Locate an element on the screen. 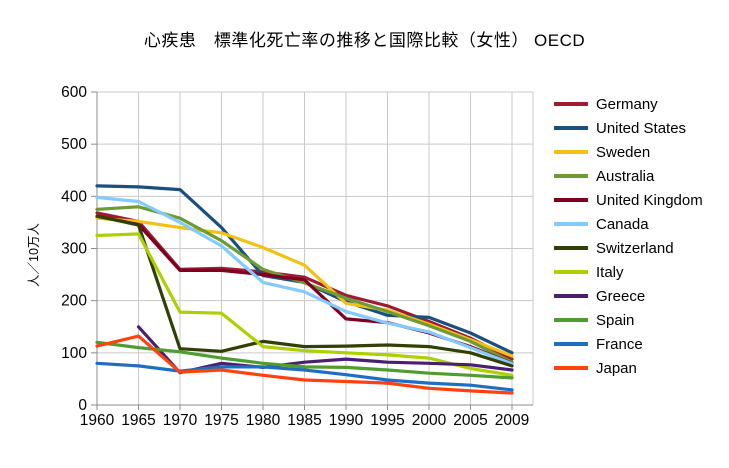  y-tick-label: 200 is located at coordinates (74, 301).